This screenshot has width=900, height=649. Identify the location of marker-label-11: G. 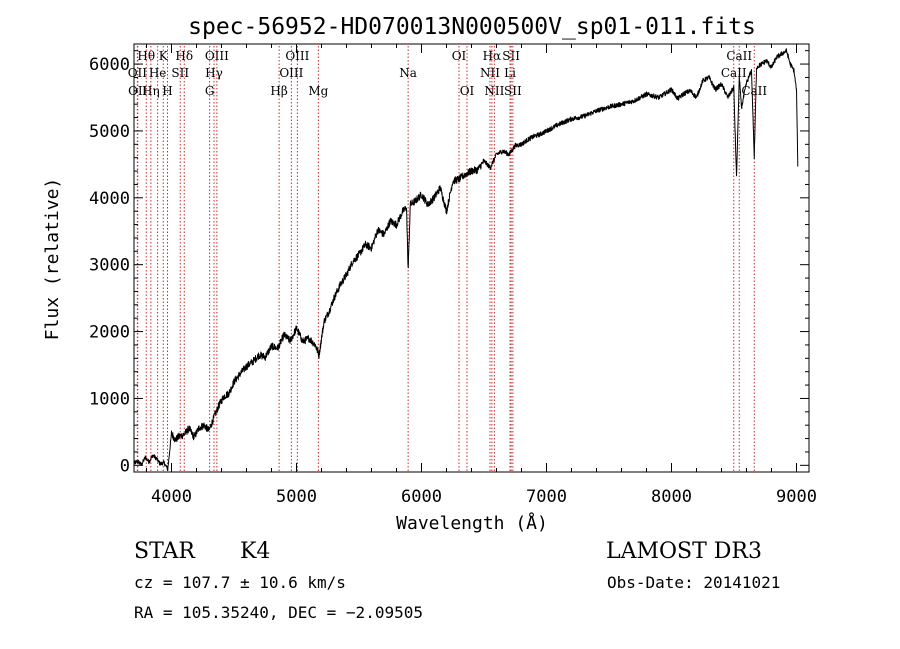
(210, 91).